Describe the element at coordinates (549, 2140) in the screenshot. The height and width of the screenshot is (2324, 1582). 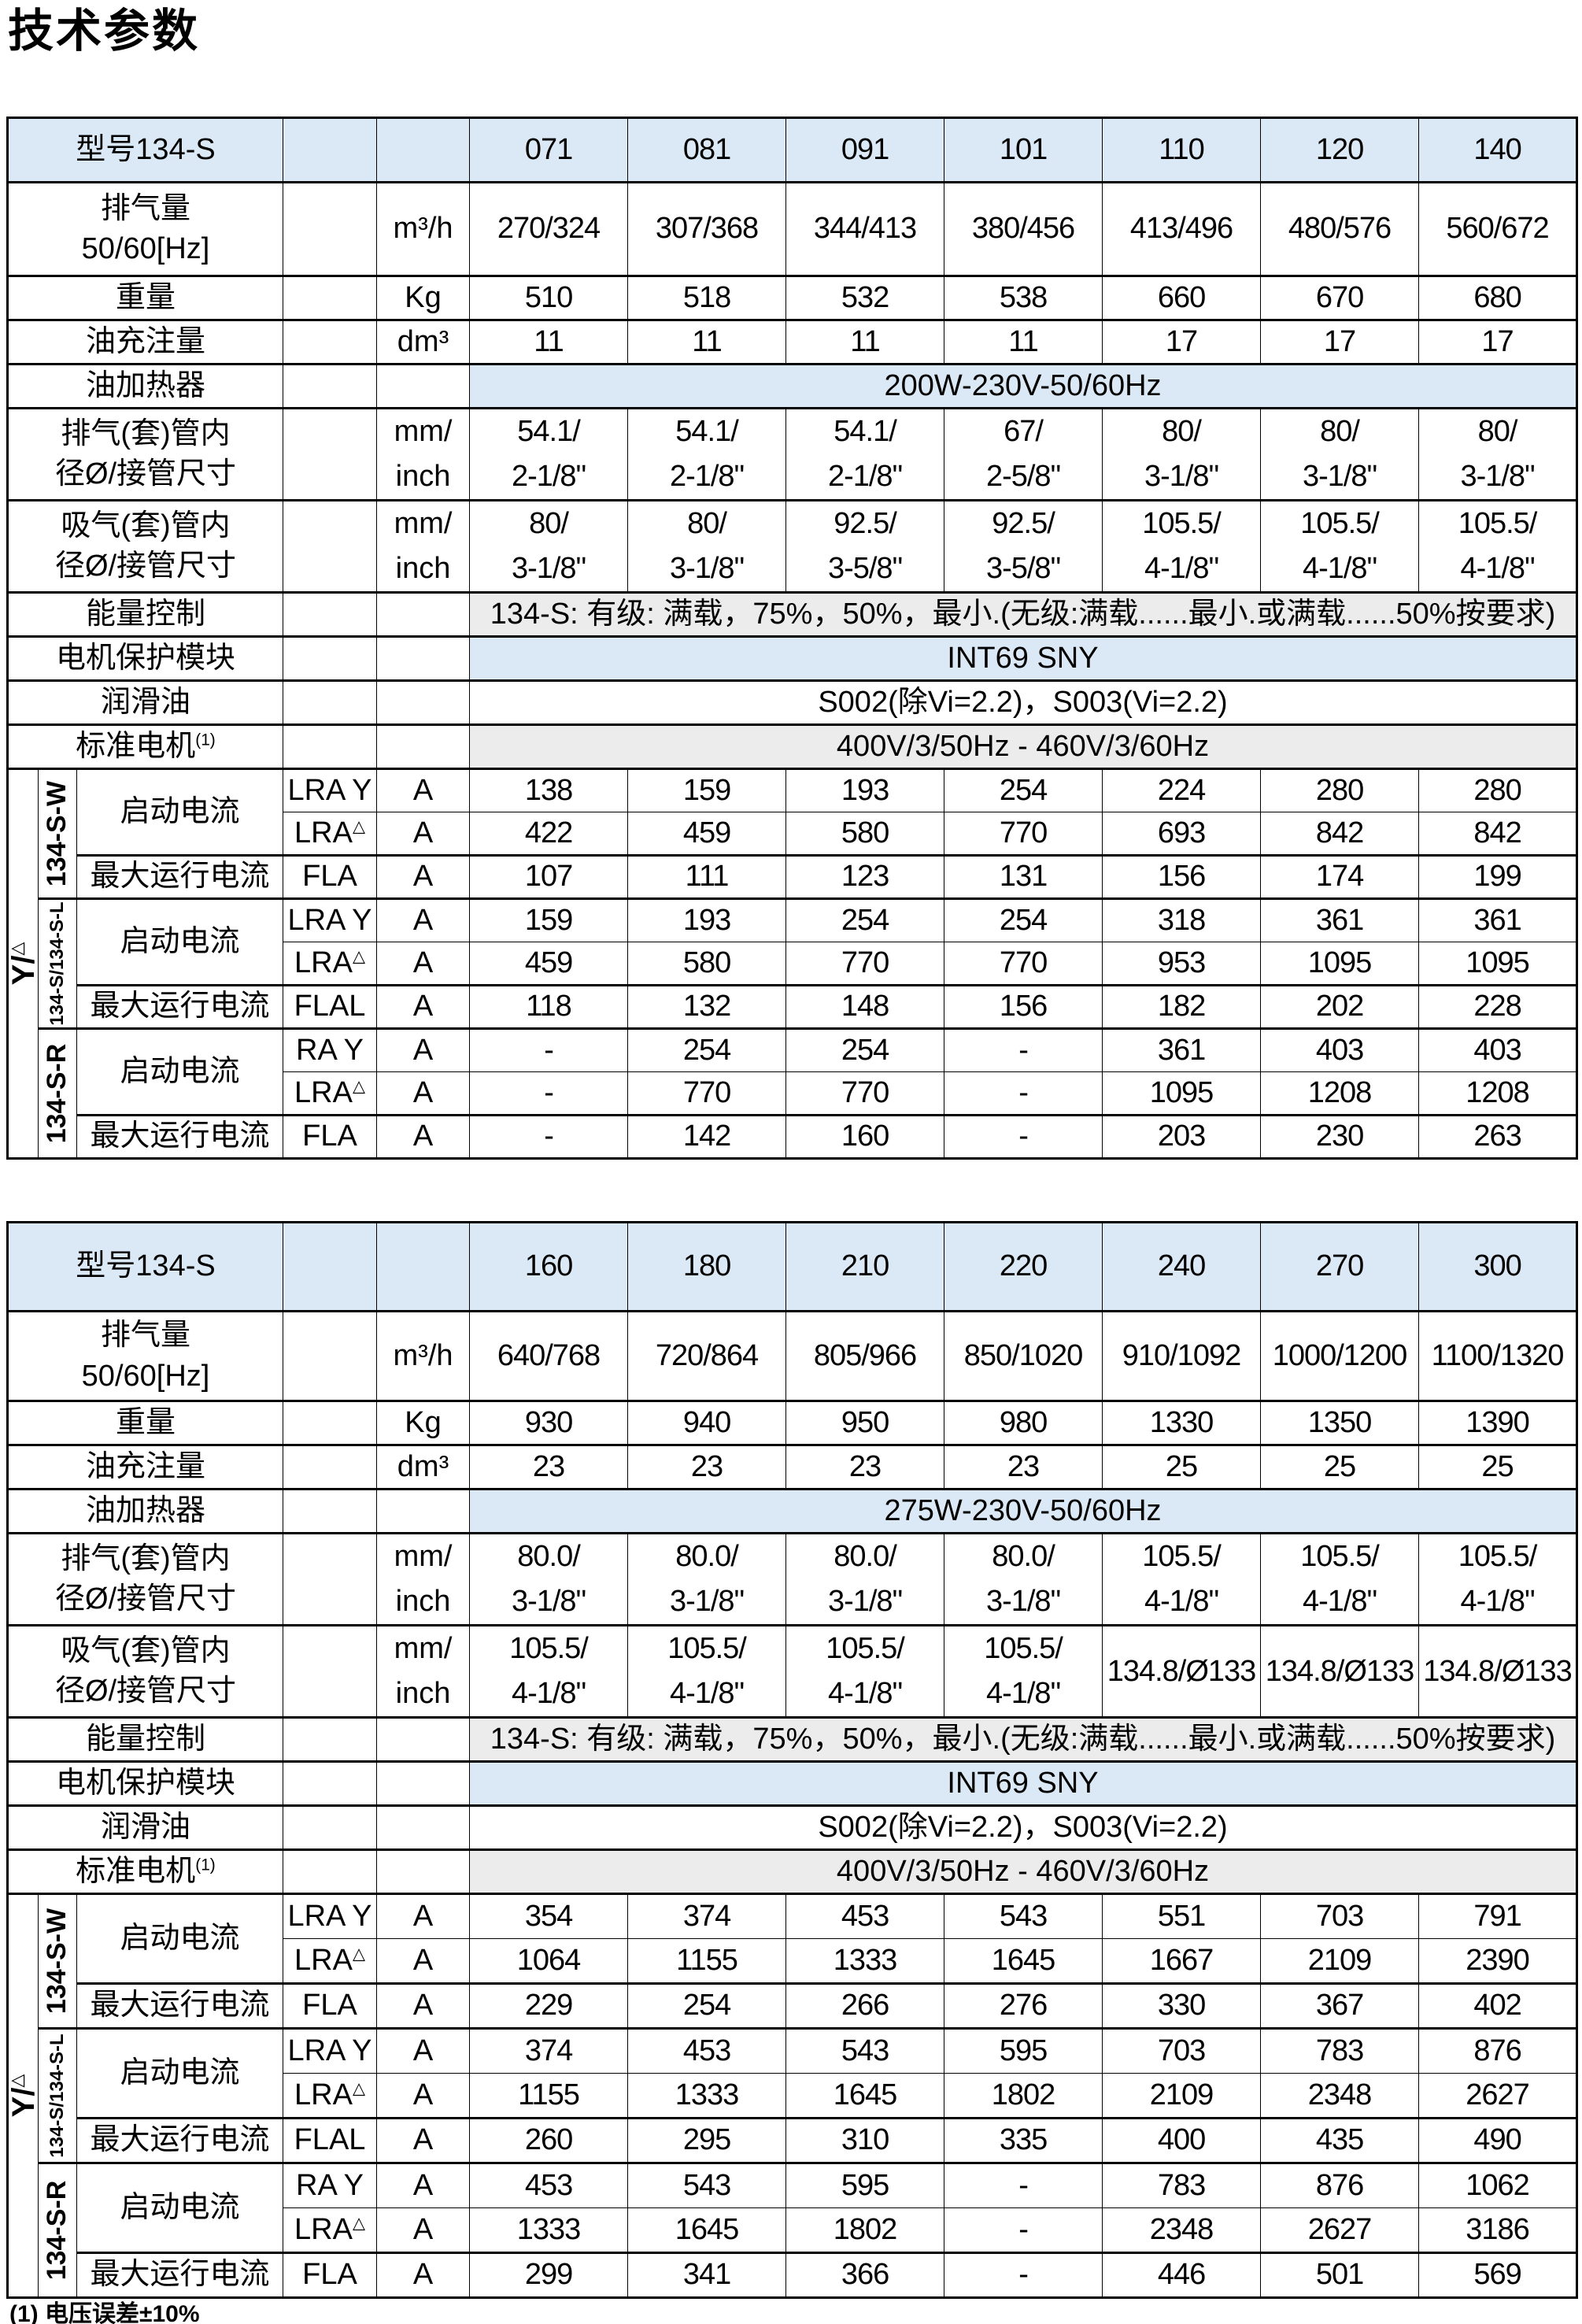
I see `value-cell: 260` at that location.